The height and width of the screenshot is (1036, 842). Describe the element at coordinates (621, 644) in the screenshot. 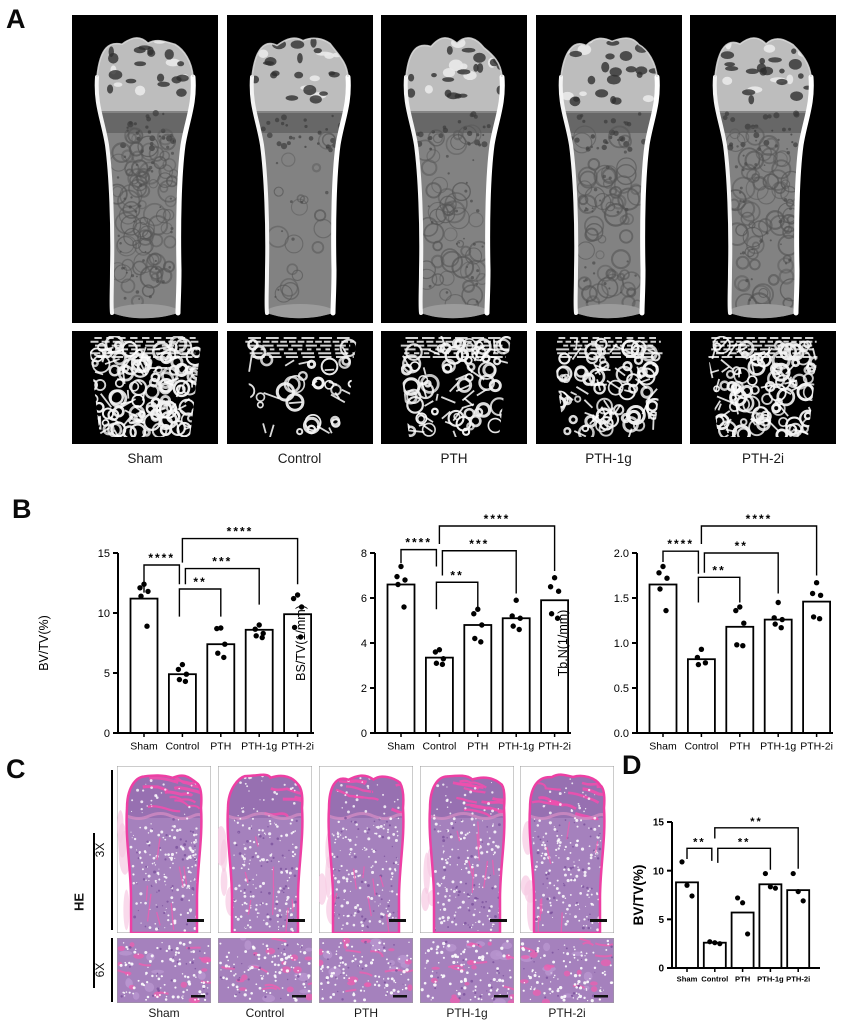

I see `svg-text: 1.0` at that location.